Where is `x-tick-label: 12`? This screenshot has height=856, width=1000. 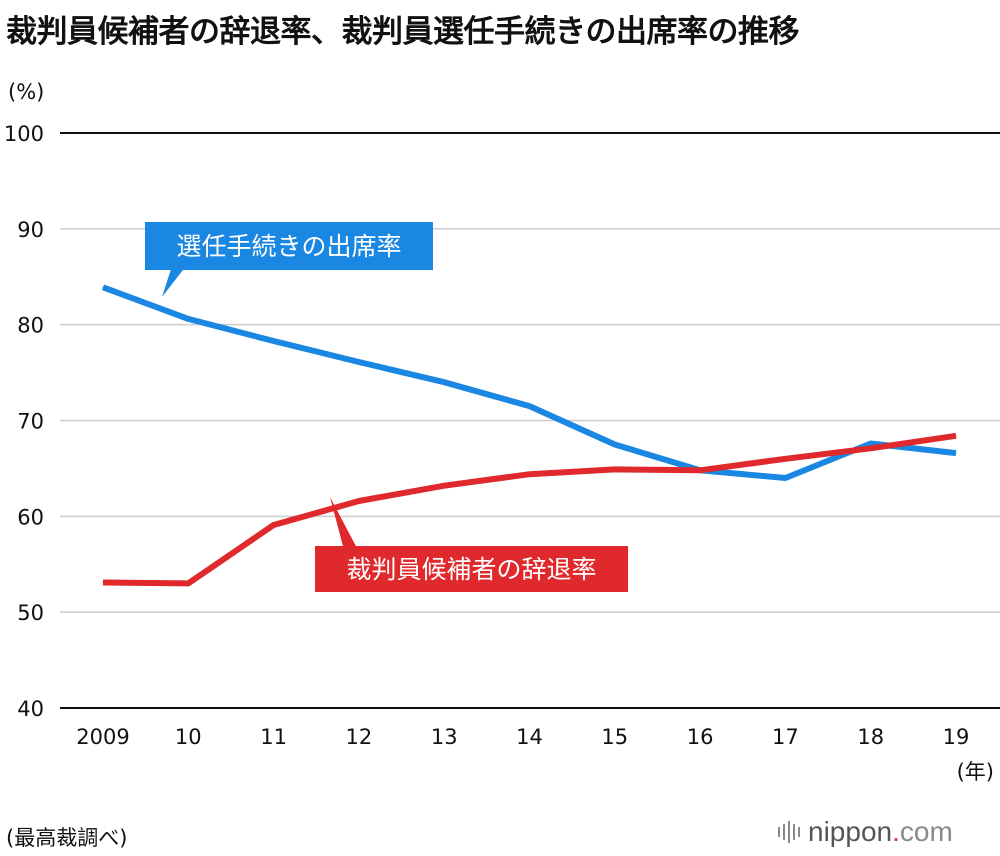 x-tick-label: 12 is located at coordinates (359, 737).